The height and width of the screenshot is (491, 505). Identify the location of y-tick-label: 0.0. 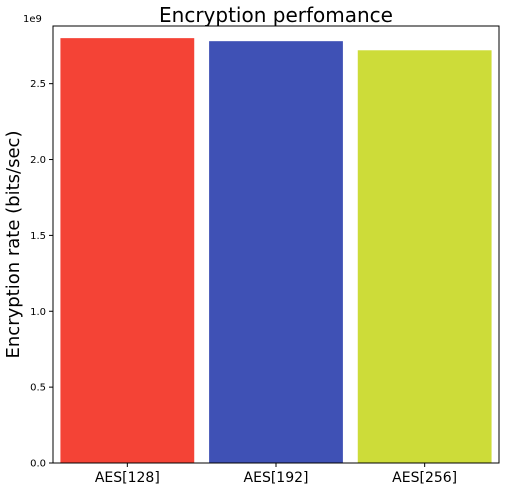
(38, 464).